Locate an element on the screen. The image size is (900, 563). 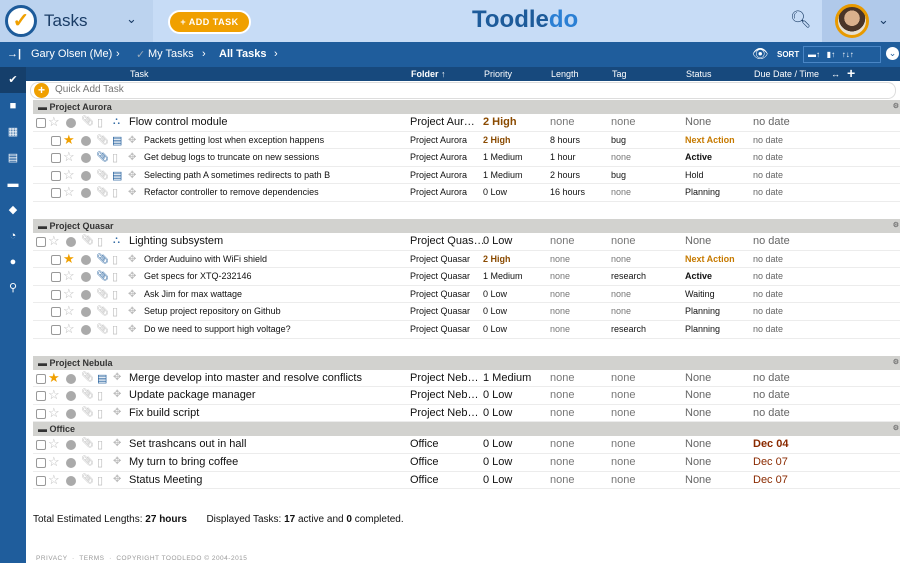
resize-columns-icon: ↔ is located at coordinates (835, 74).